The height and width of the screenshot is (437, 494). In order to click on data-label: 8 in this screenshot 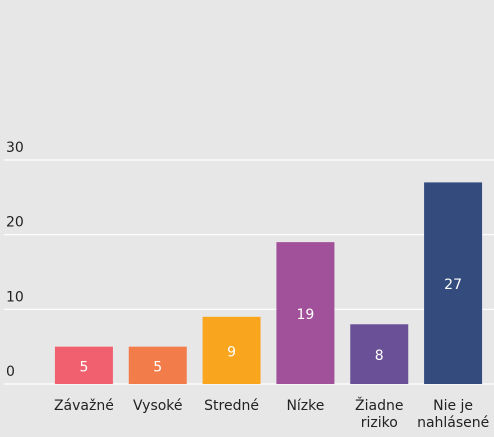, I will do `click(379, 356)`.